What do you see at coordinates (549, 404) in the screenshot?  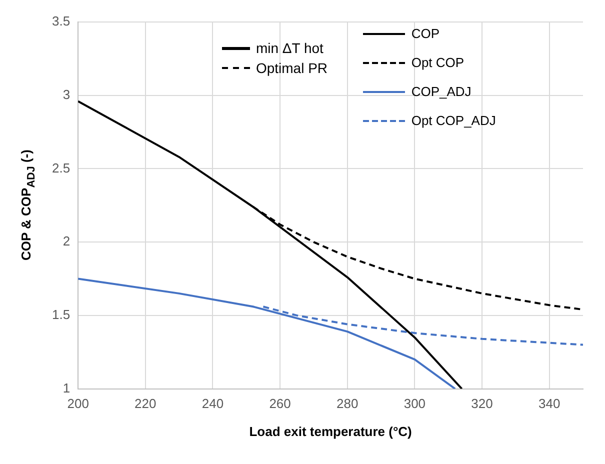 I see `x-tick-label: 340` at bounding box center [549, 404].